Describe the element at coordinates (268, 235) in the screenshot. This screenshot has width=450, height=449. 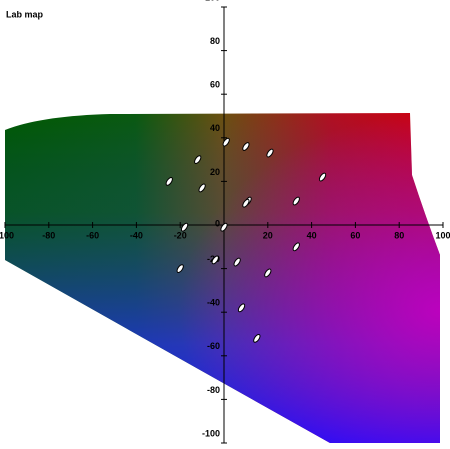
I see `x-tick-label: 20` at that location.